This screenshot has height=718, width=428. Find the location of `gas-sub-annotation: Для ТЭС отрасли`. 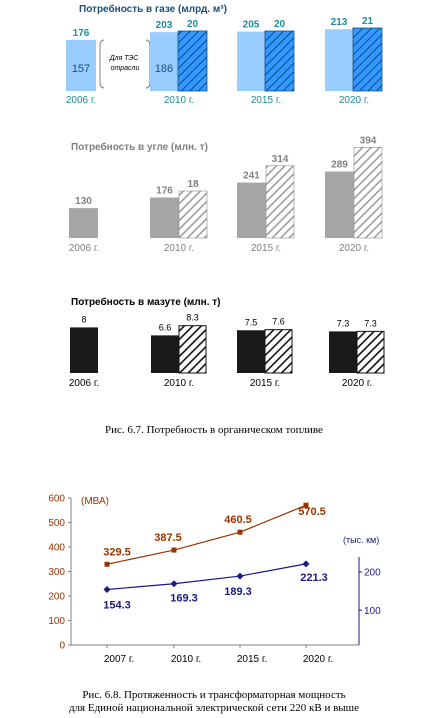

gas-sub-annotation: Для ТЭС отрасли is located at coordinates (125, 63).